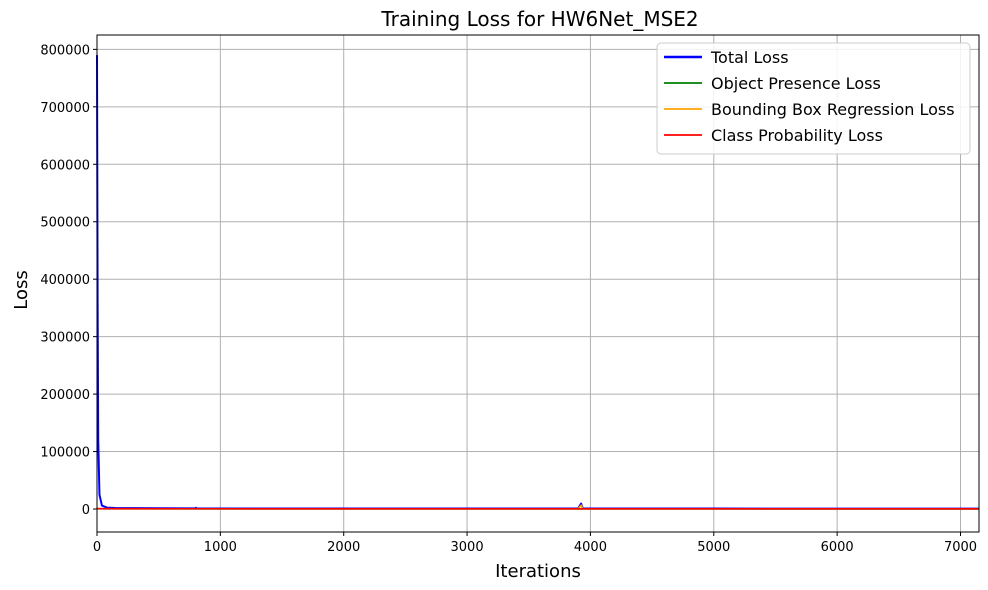 The image size is (988, 590). I want to click on x-tick-label: 3000, so click(467, 547).